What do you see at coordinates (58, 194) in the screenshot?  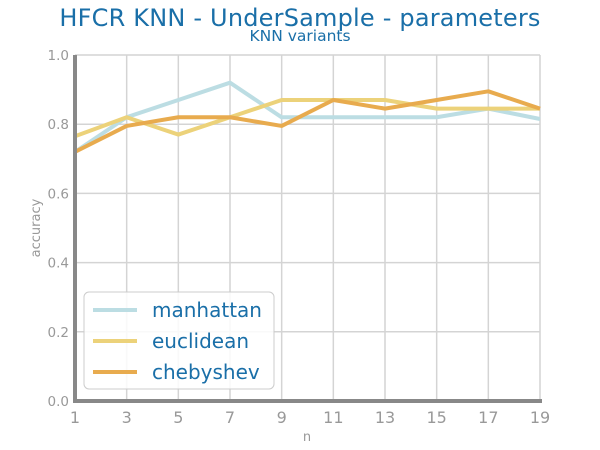 I see `y-tick-label-0.6: 0.6` at bounding box center [58, 194].